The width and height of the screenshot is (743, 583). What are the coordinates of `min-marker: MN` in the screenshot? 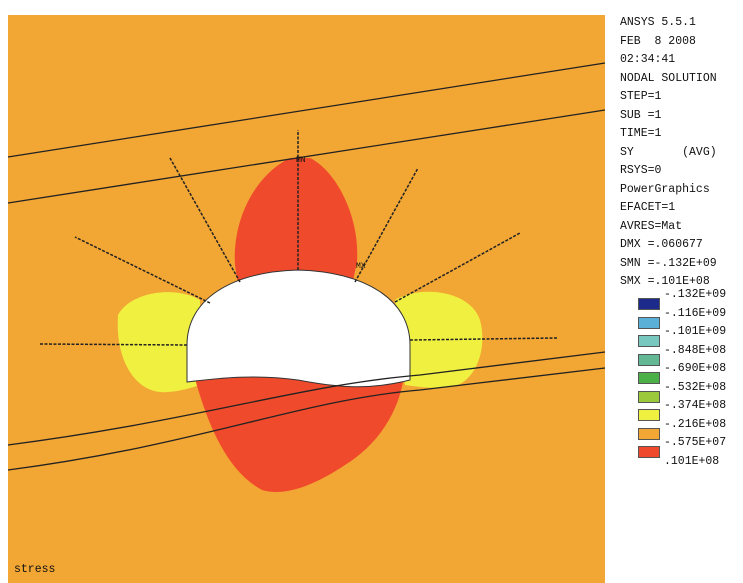 It's located at (301, 160).